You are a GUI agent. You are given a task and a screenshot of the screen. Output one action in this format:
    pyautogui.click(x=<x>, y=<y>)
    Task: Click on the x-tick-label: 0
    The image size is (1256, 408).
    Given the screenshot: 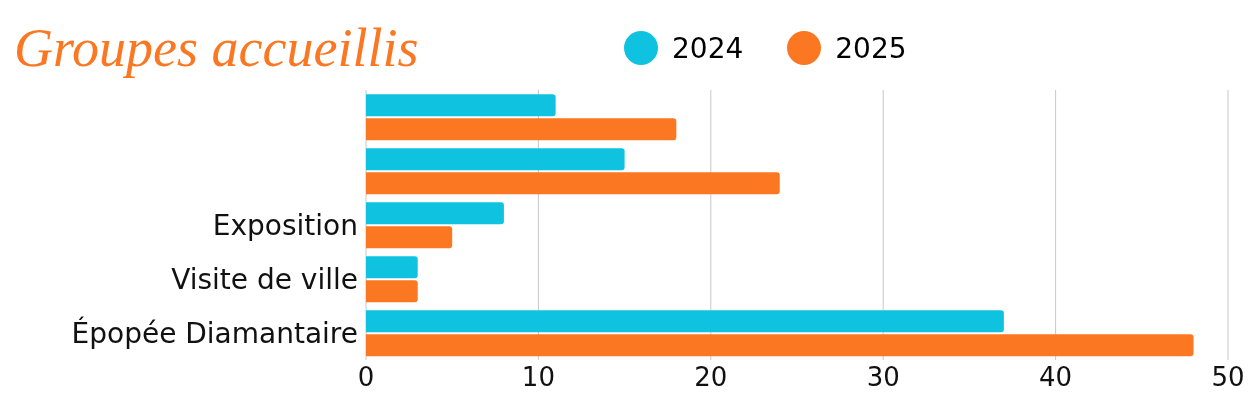 What is the action you would take?
    pyautogui.click(x=366, y=377)
    